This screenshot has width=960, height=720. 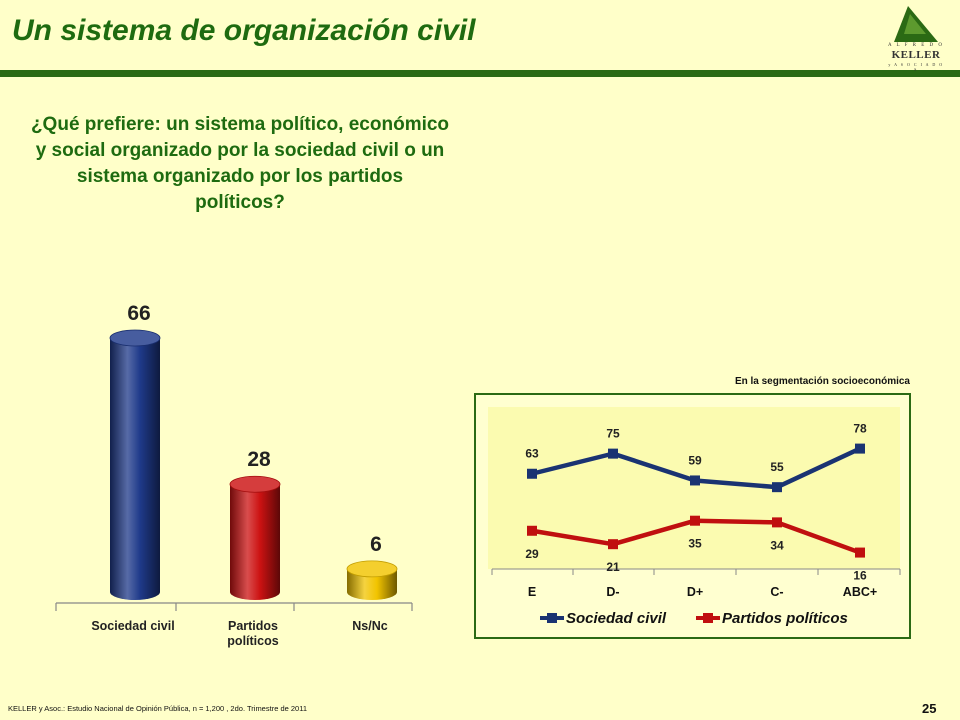 I want to click on line-x-label: D+, so click(x=695, y=592).